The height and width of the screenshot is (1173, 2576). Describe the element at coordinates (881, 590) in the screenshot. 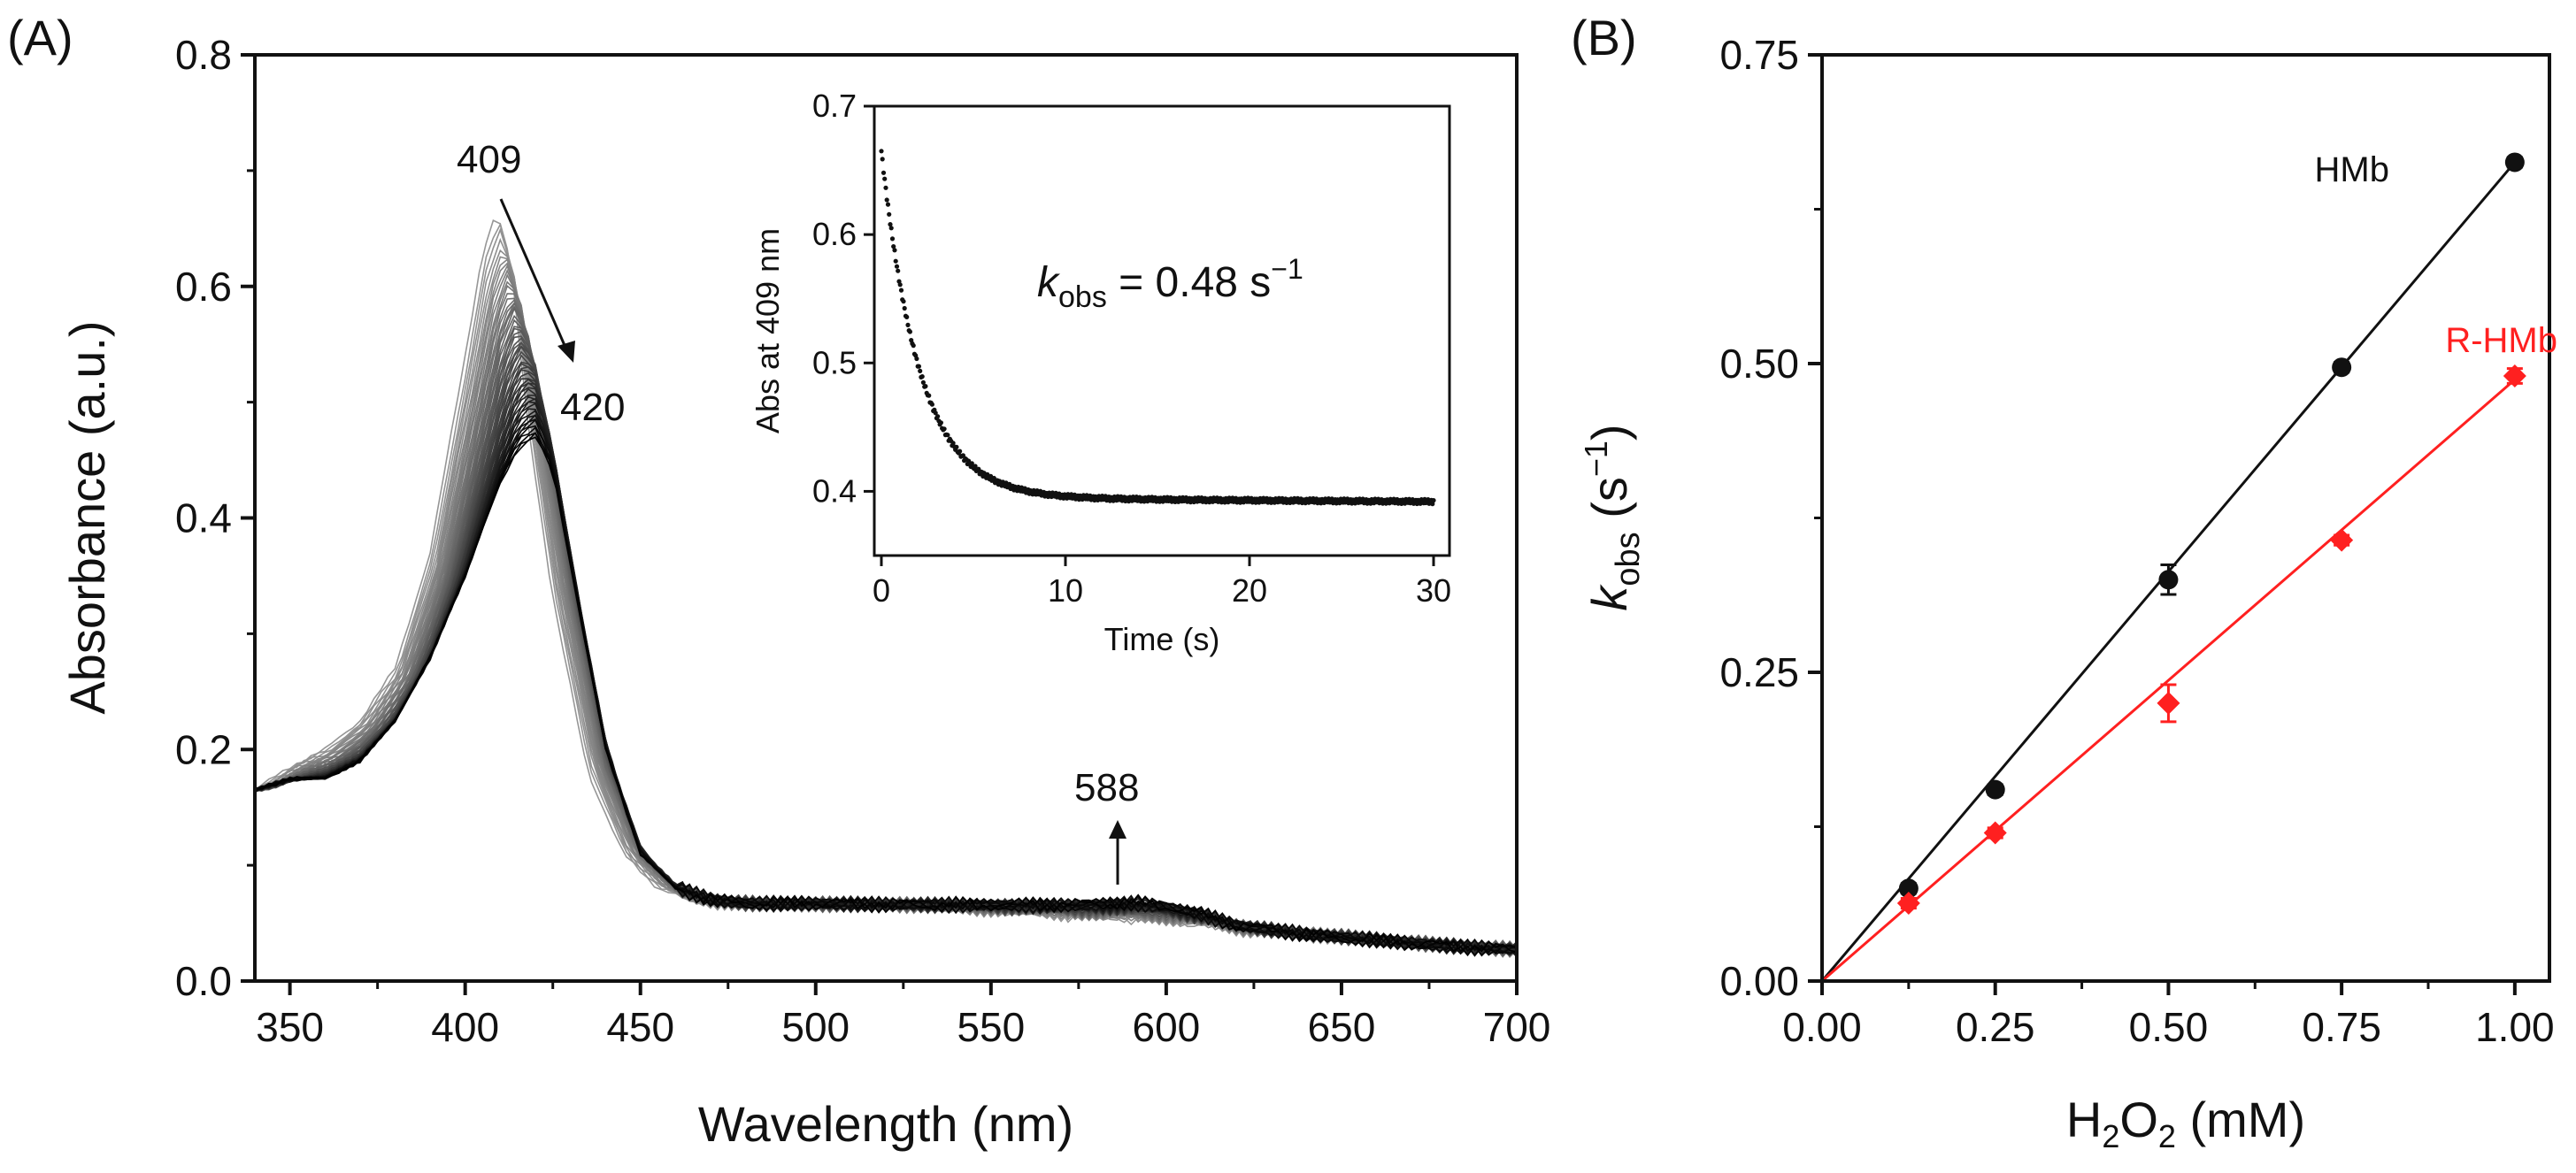

I see `inset-x-tick-label: 0` at that location.